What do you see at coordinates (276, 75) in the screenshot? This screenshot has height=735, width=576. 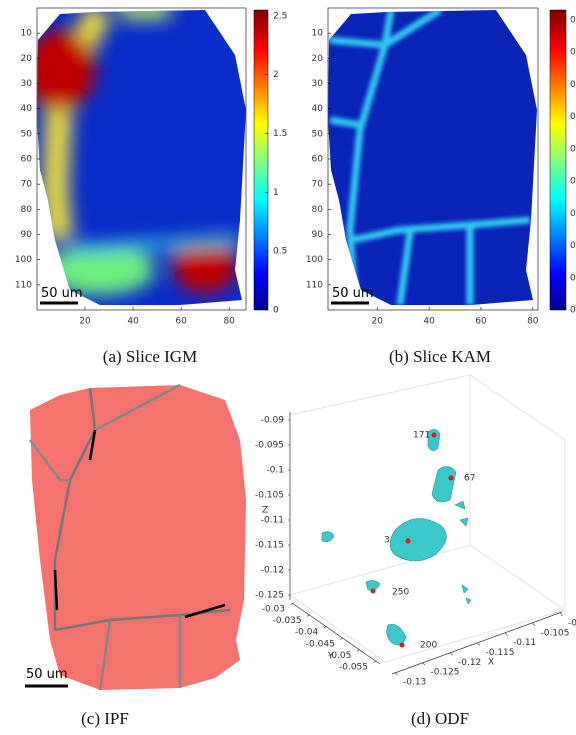 I see `colorbar-label: 2` at bounding box center [276, 75].